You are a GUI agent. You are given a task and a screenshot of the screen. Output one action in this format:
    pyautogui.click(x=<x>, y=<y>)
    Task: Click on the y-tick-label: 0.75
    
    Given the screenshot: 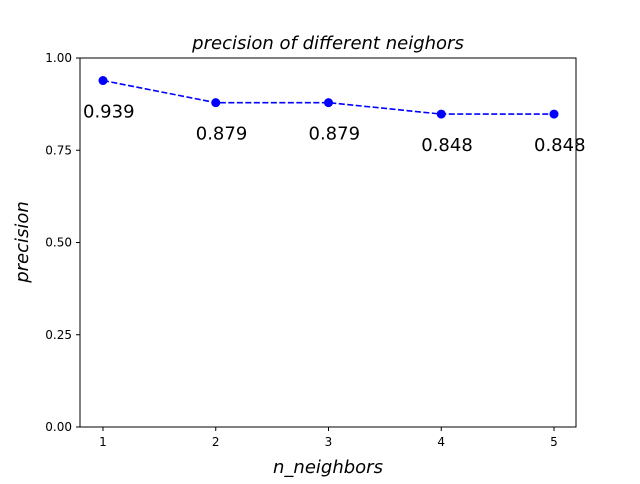 What is the action you would take?
    pyautogui.click(x=58, y=150)
    